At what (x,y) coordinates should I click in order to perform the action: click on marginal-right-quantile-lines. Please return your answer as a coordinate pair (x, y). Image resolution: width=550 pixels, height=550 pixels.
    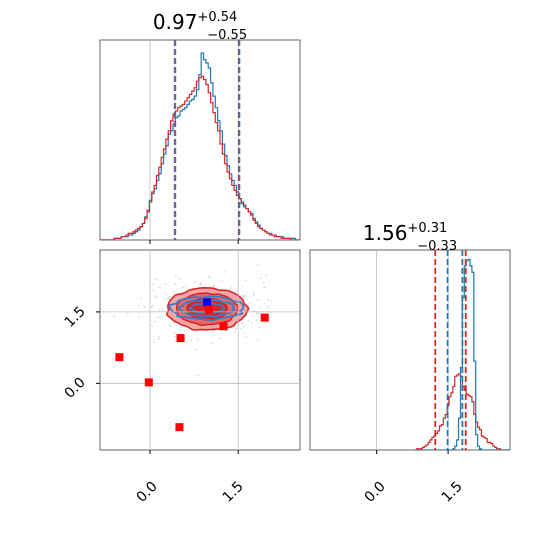
    Looking at the image, I should click on (450, 350).